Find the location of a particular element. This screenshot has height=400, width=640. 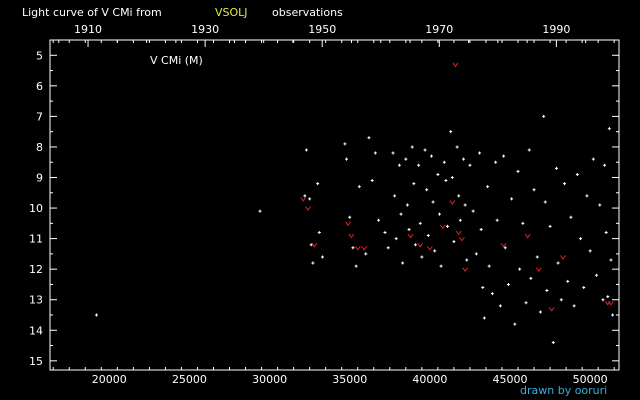

y-tick-label: 14 is located at coordinates (36, 330).